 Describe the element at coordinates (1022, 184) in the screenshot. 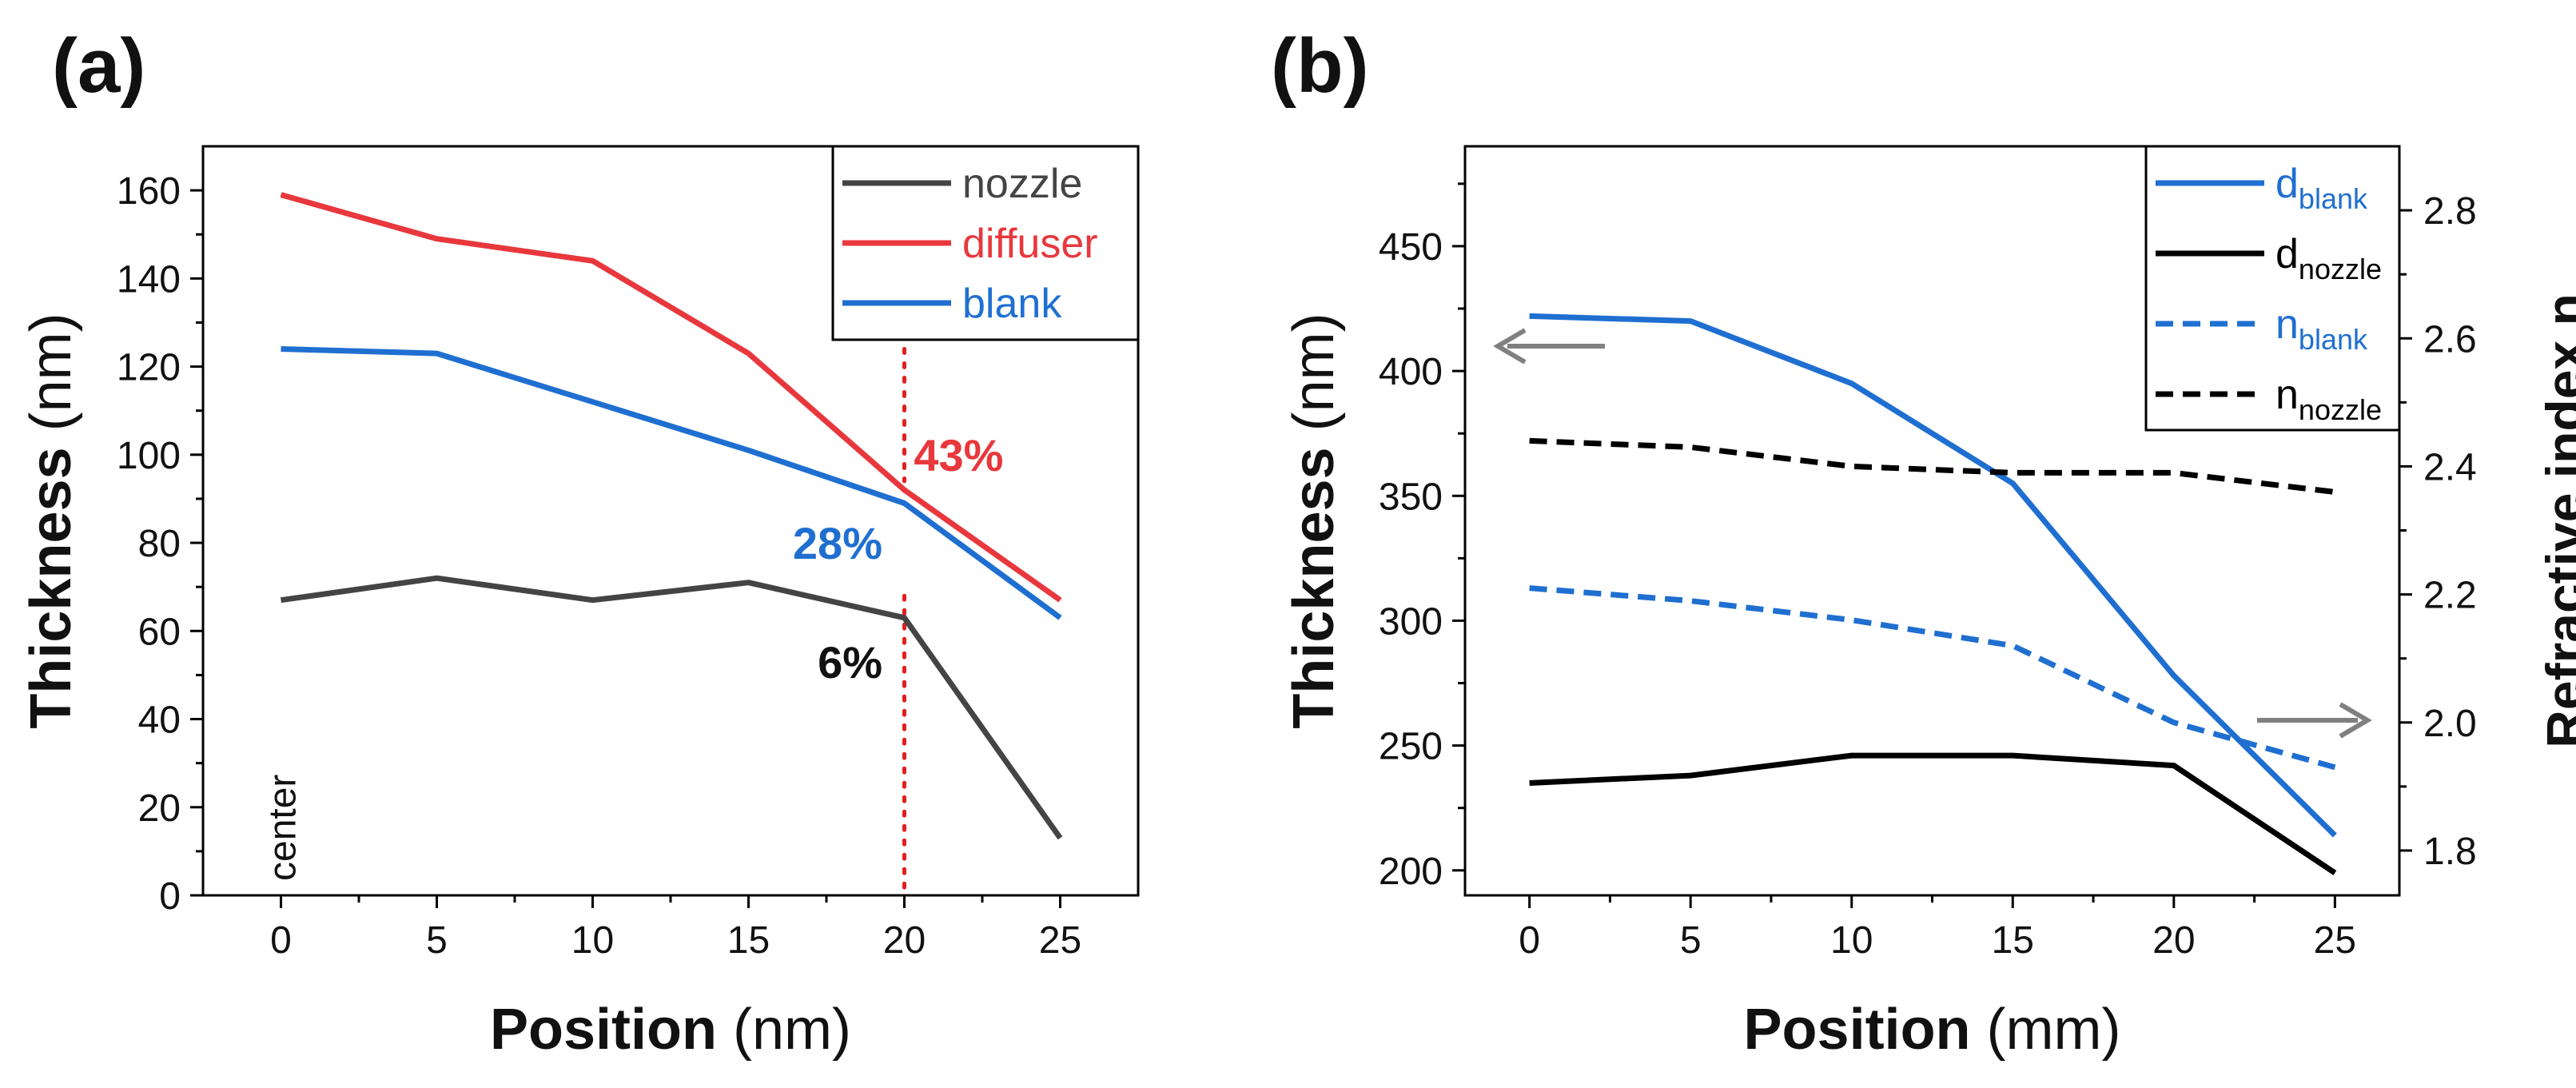

I see `legend-label: nozzle` at that location.